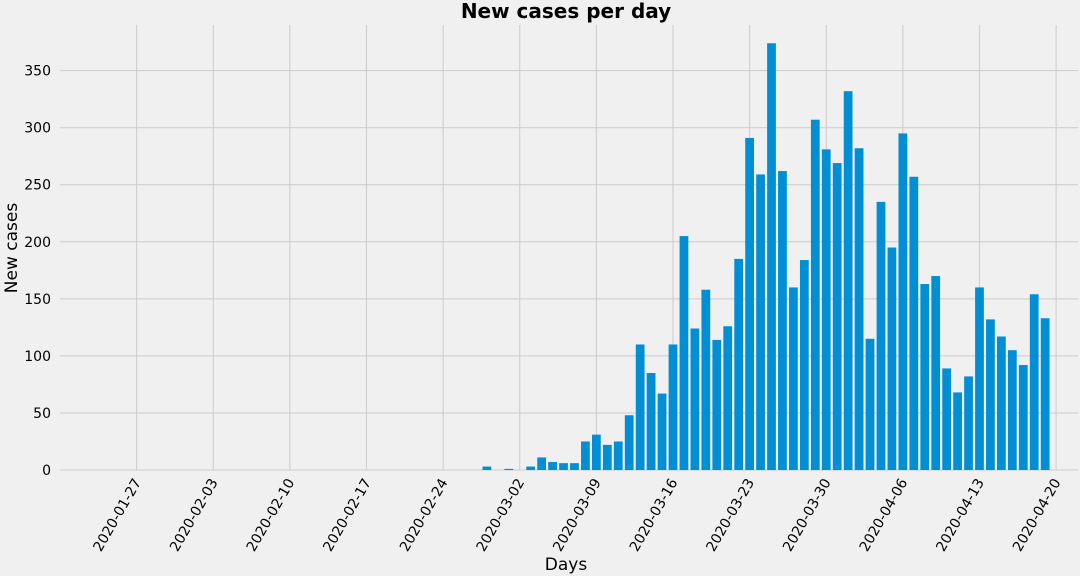 The image size is (1080, 576). What do you see at coordinates (654, 515) in the screenshot?
I see `x-tick-label: 2020-03-16` at bounding box center [654, 515].